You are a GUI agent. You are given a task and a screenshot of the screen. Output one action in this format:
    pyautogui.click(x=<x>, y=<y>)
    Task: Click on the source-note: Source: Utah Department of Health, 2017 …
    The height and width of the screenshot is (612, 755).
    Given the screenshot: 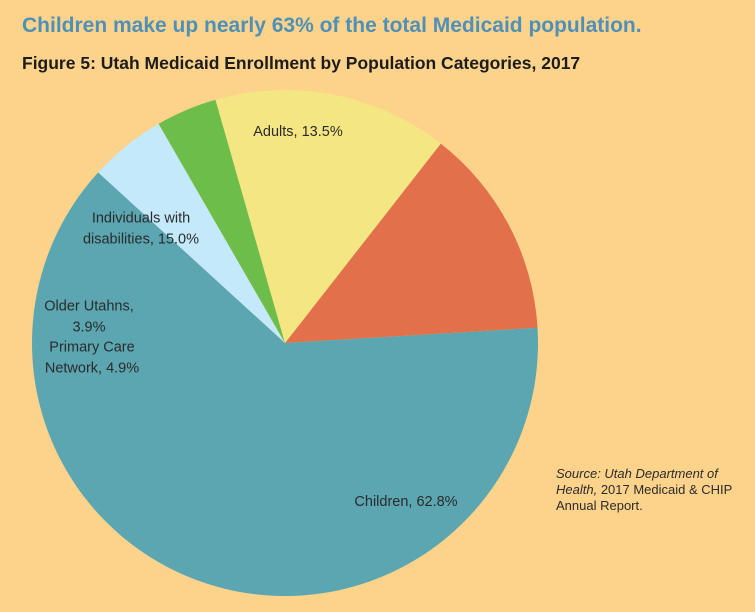 What is the action you would take?
    pyautogui.click(x=651, y=490)
    